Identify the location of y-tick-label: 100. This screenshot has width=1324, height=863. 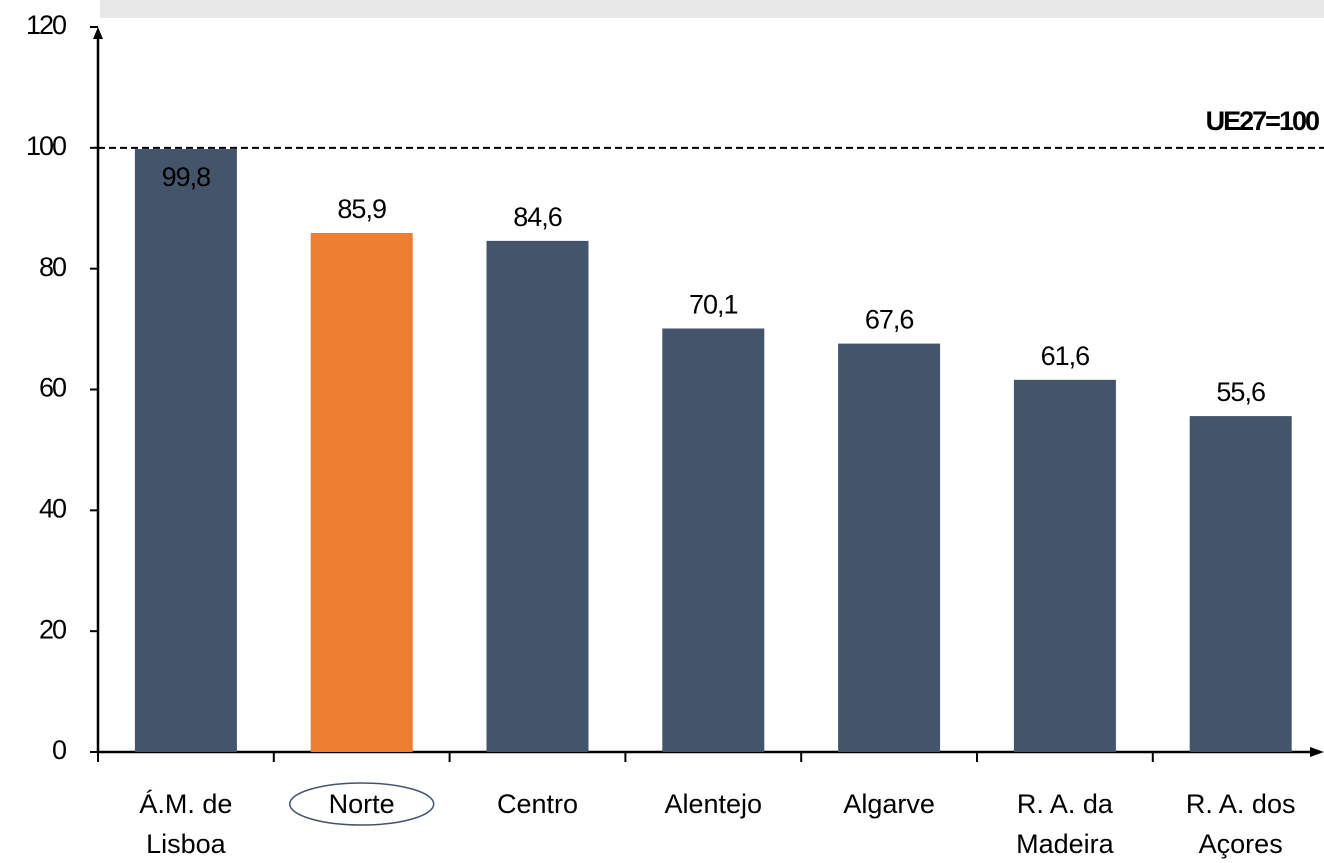
(46, 146).